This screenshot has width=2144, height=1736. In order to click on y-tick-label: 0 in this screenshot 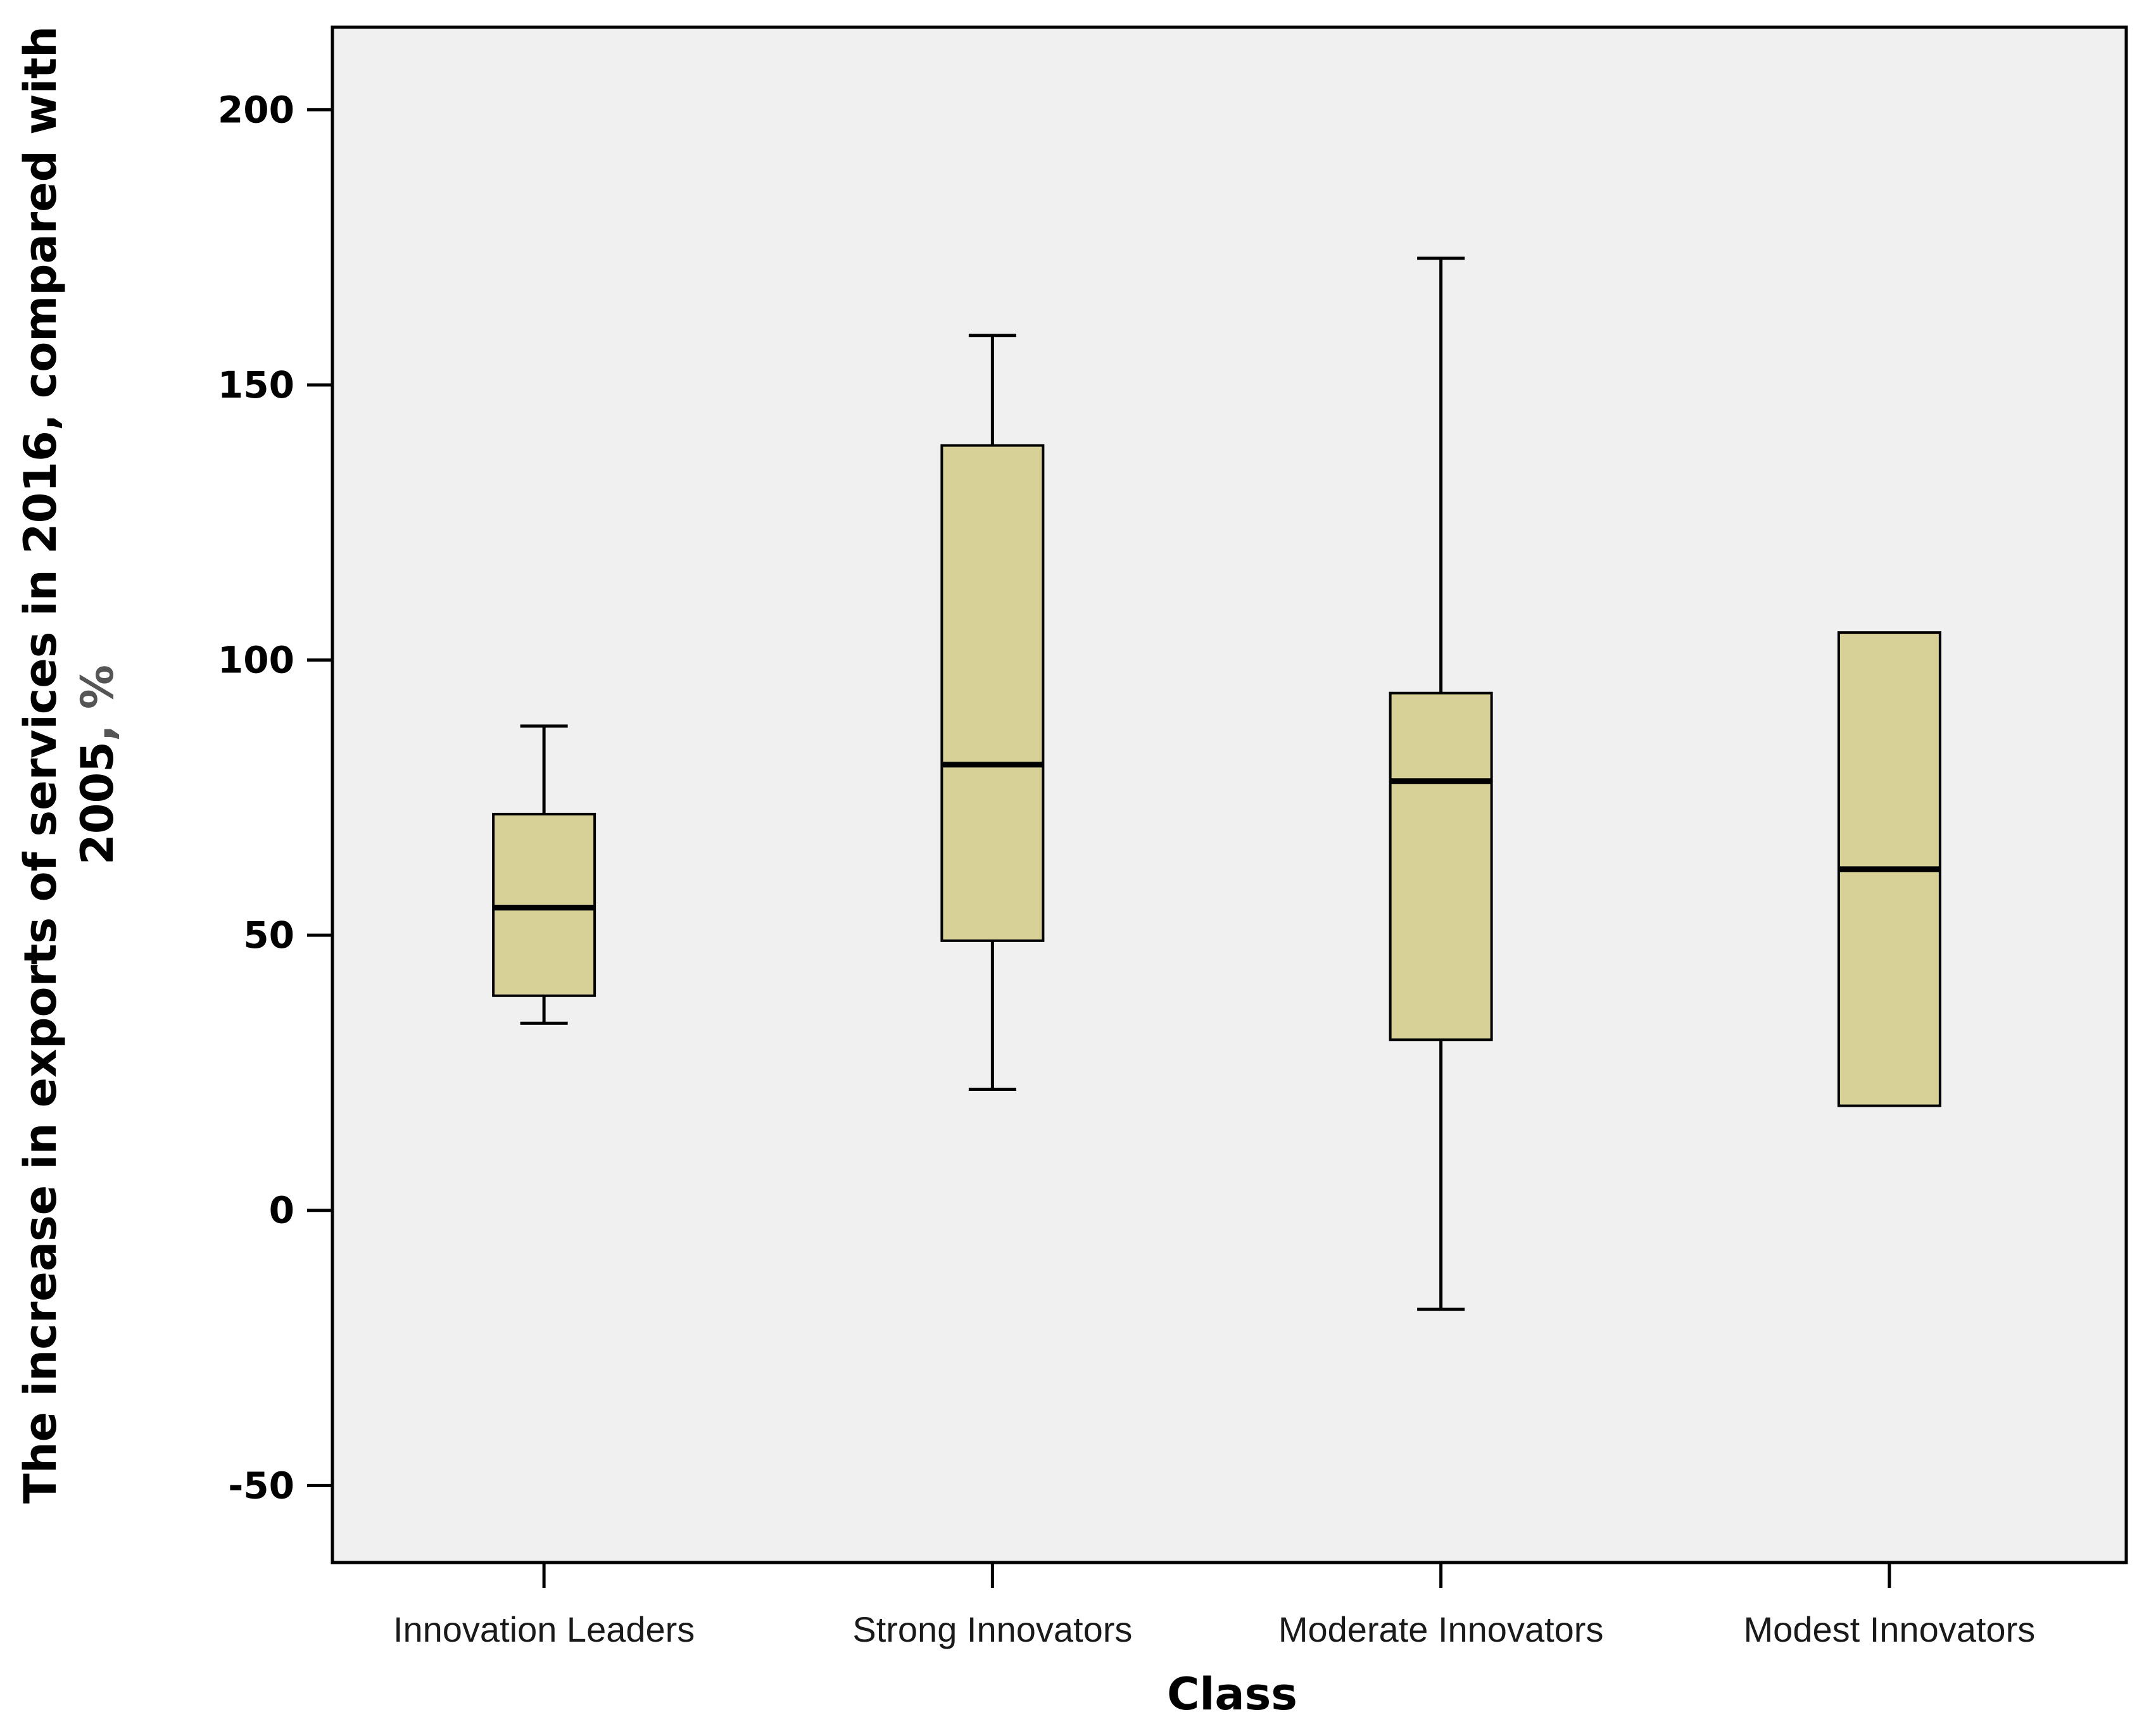, I will do `click(281, 1210)`.